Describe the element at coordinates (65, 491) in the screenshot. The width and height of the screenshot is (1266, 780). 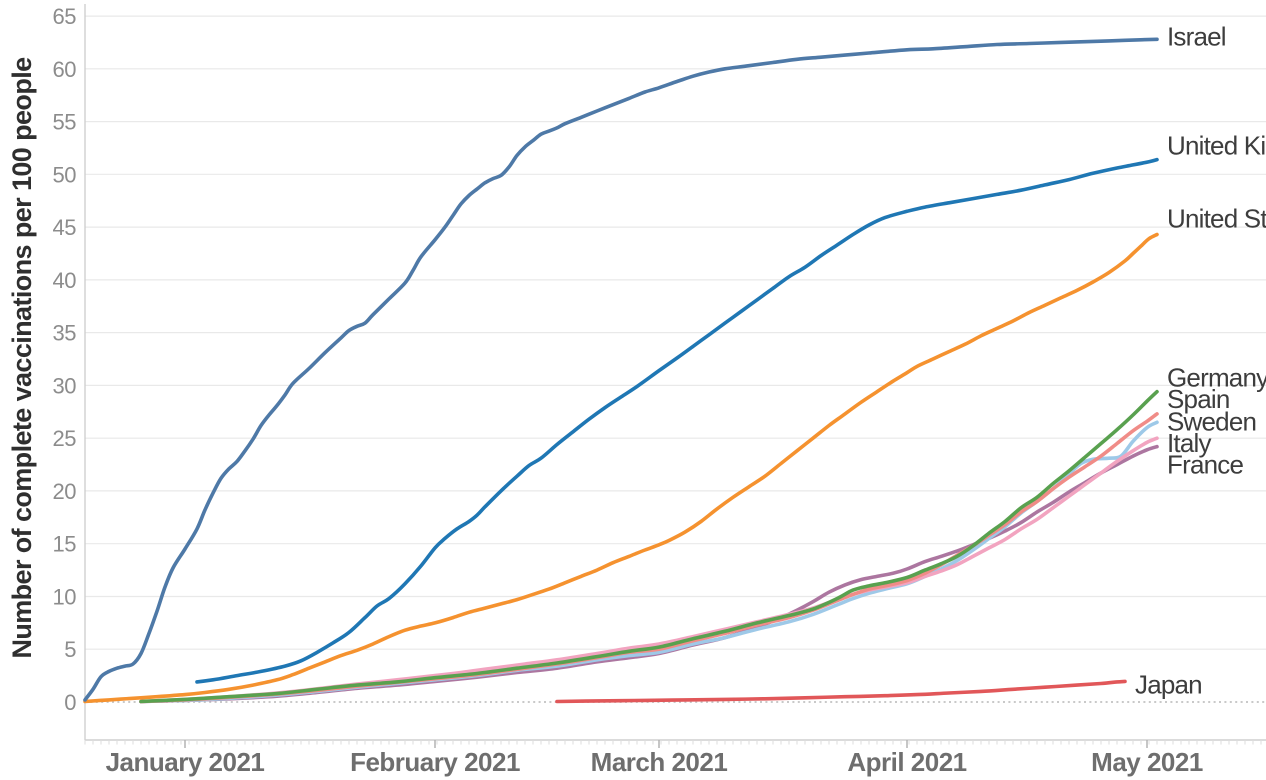
I see `y-tick-label: 20` at that location.